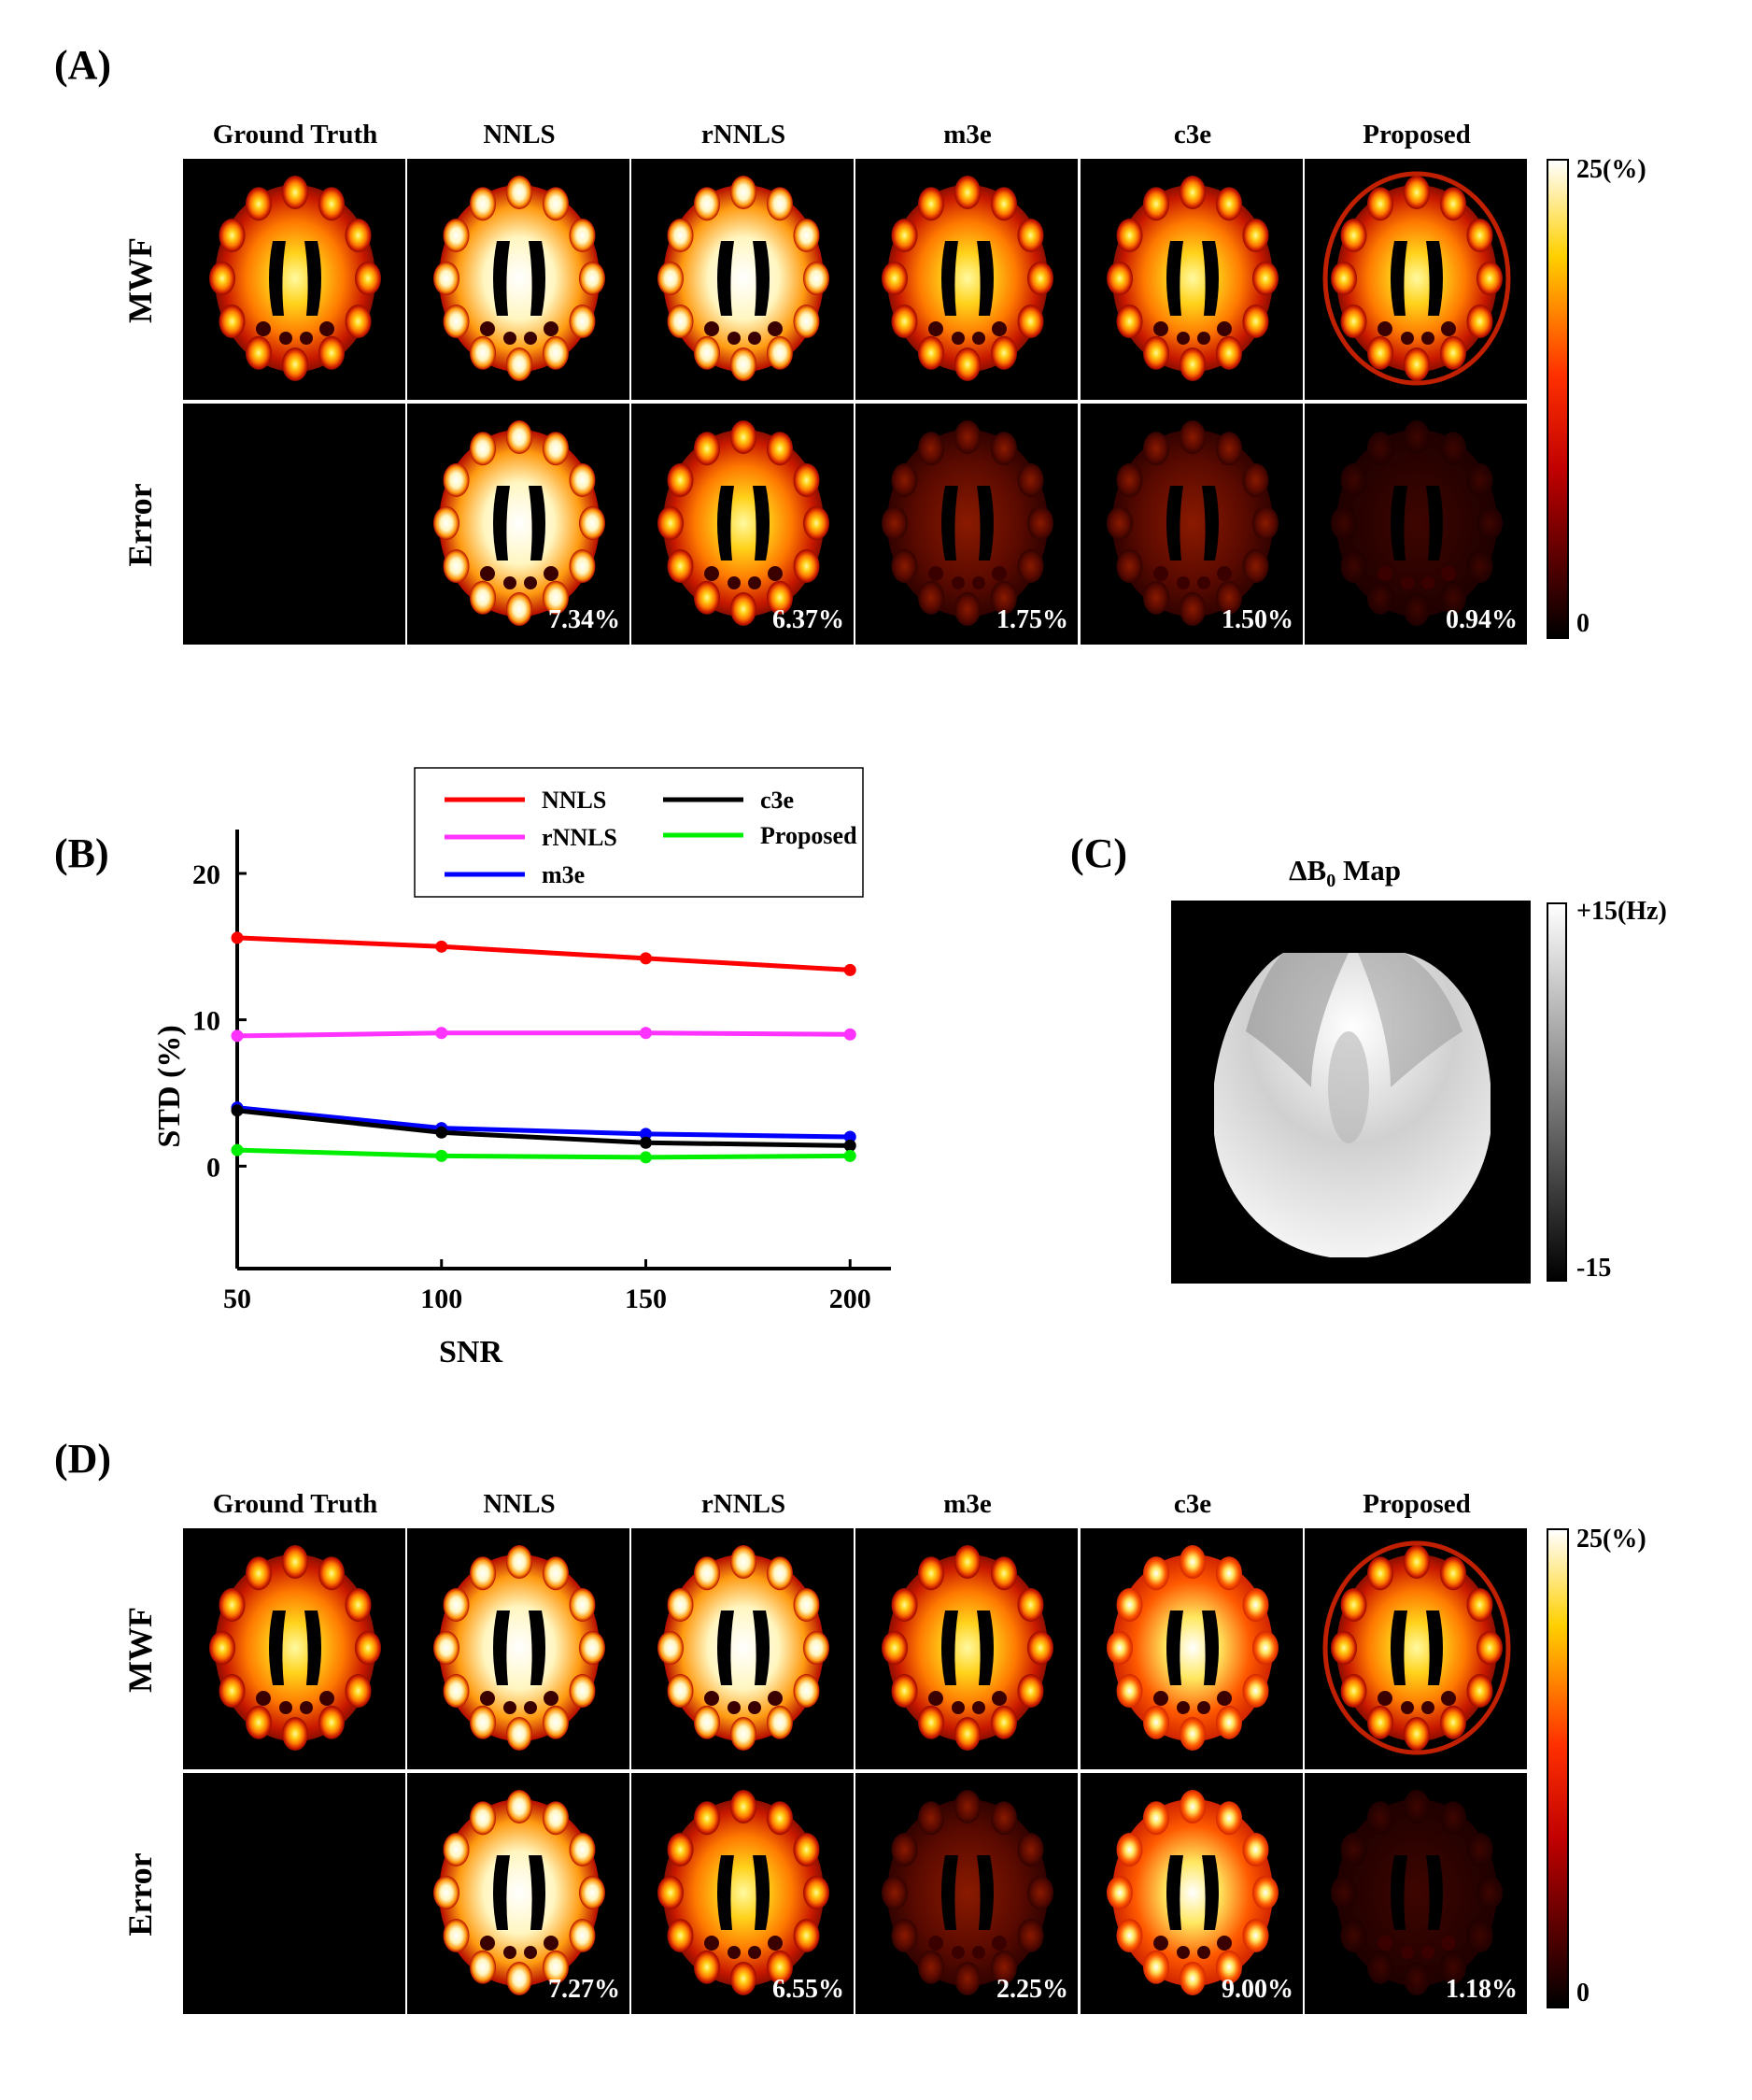 This screenshot has width=1752, height=2100. Describe the element at coordinates (742, 1894) in the screenshot. I see `panel-d-cell-error-2: 6.55%` at that location.